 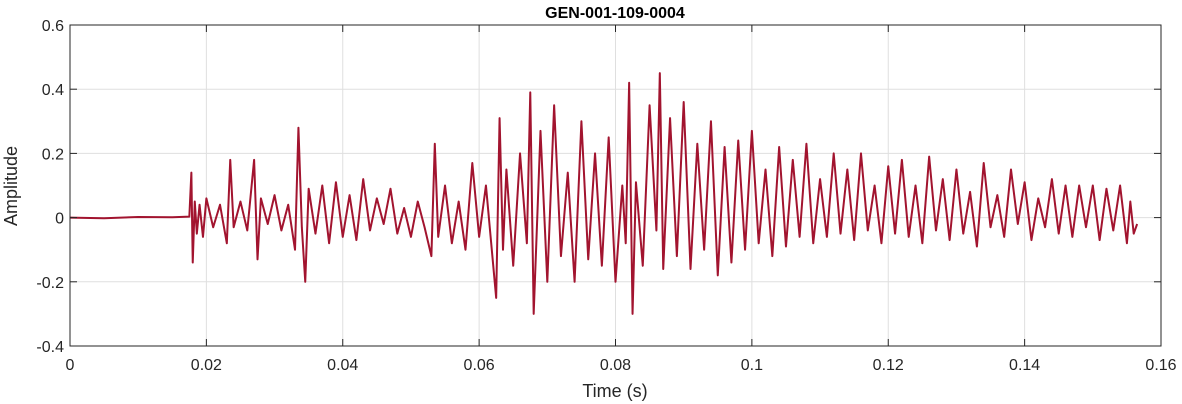 What do you see at coordinates (206, 365) in the screenshot?
I see `x-tick-label: 0.02` at bounding box center [206, 365].